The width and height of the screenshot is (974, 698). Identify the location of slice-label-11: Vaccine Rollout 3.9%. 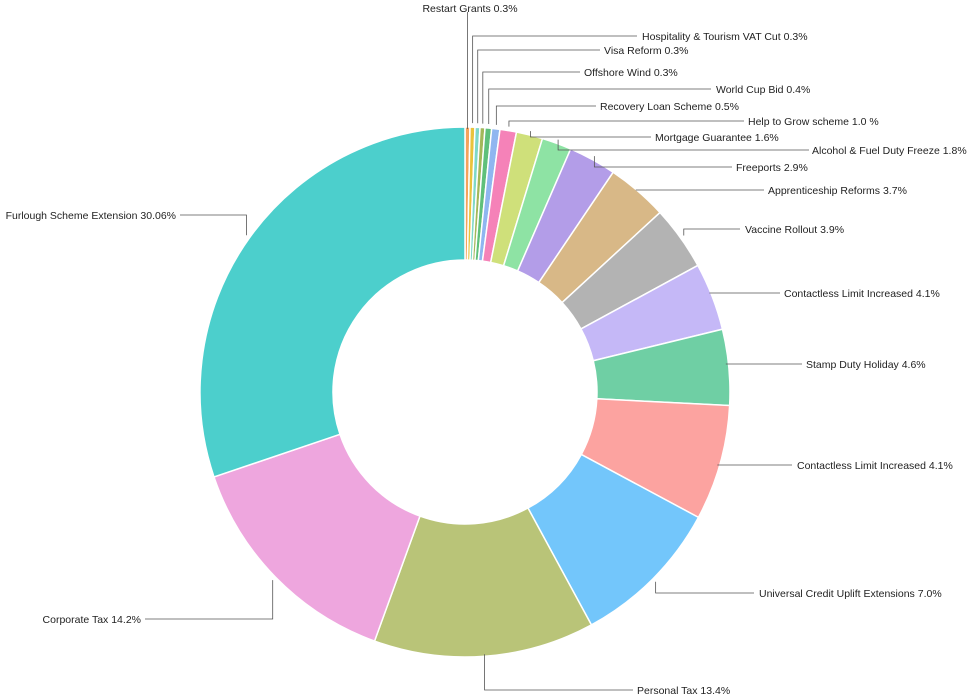
(794, 230).